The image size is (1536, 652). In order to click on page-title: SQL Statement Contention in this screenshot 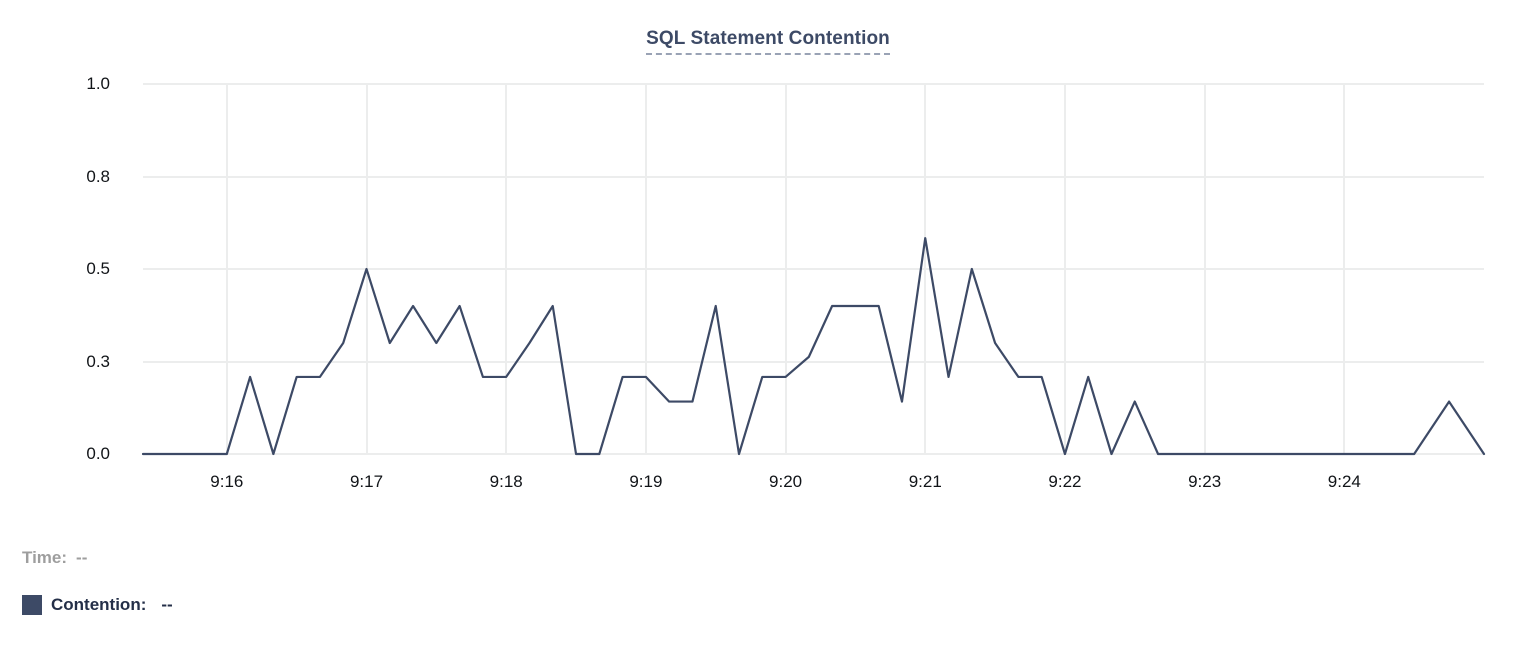, I will do `click(768, 41)`.